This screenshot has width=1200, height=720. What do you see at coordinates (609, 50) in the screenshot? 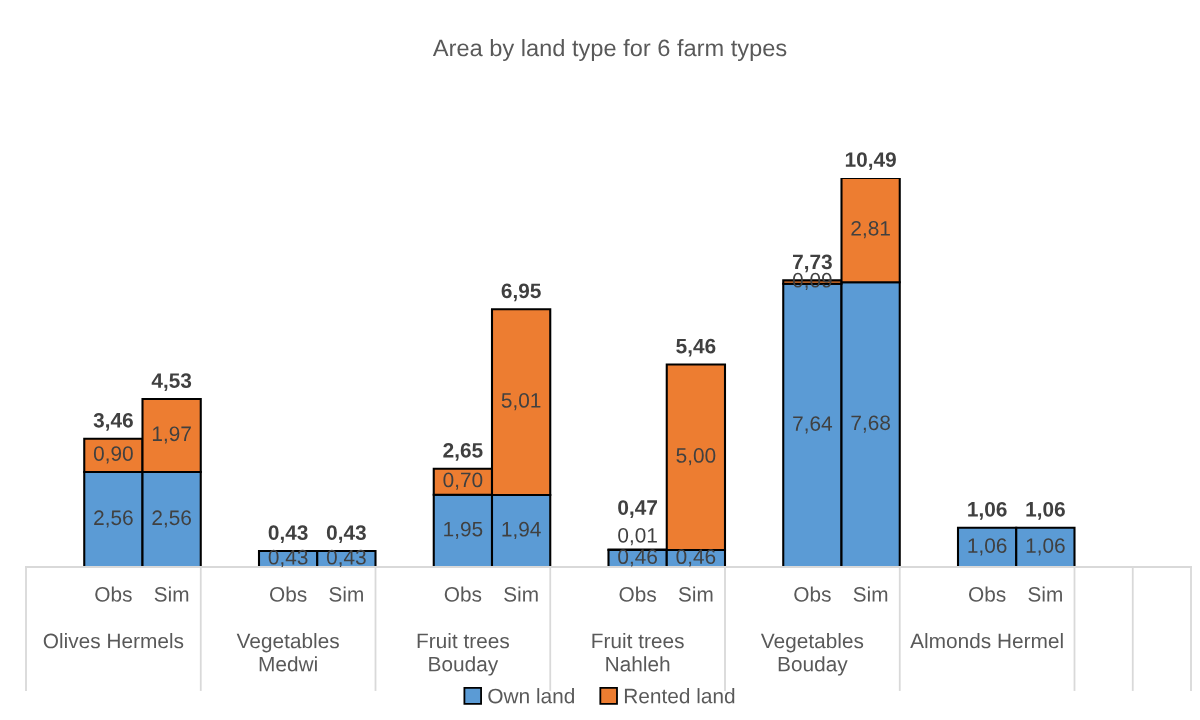
I see `chart-title: Area by land type for 6 farm types` at bounding box center [609, 50].